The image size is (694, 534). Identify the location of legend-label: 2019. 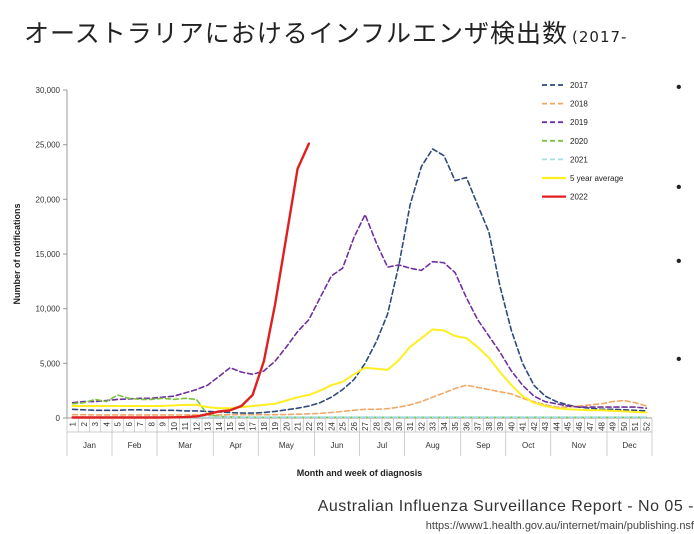
(579, 122).